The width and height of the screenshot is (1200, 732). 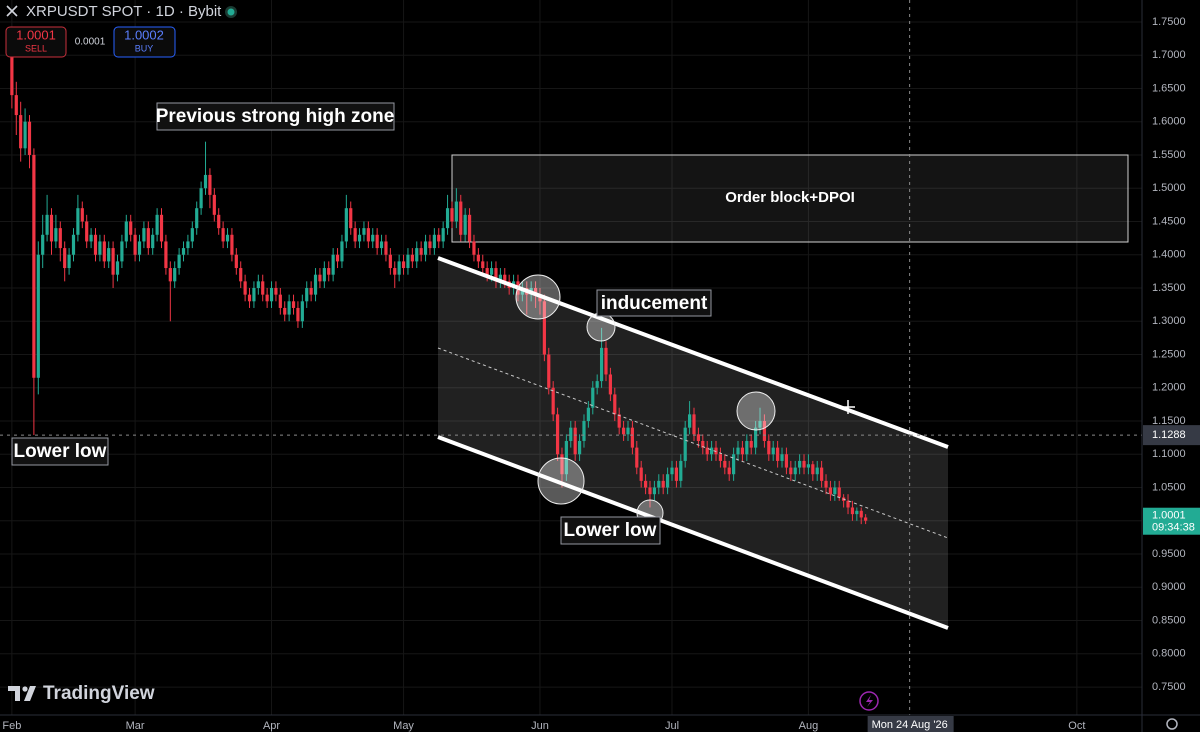 What do you see at coordinates (848, 407) in the screenshot?
I see `cursor` at bounding box center [848, 407].